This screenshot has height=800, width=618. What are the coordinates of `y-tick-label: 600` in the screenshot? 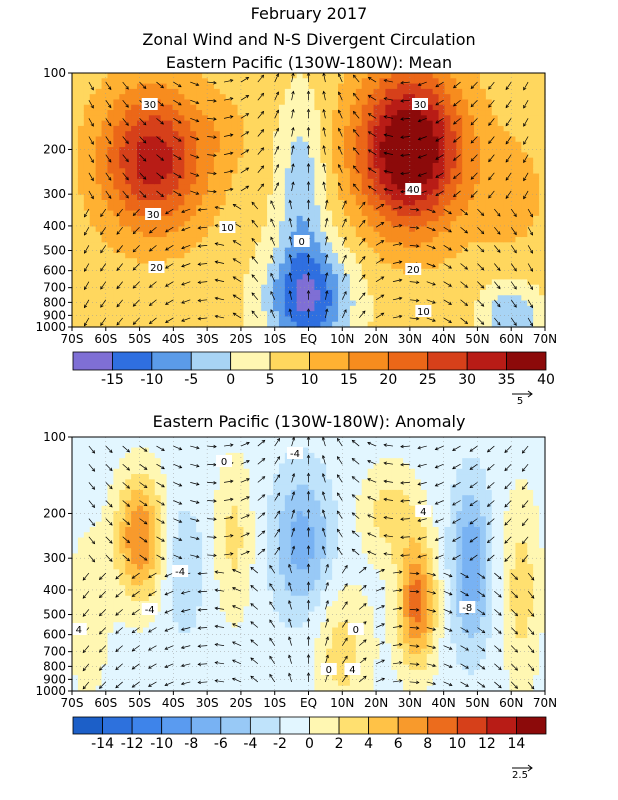 It's located at (54, 271).